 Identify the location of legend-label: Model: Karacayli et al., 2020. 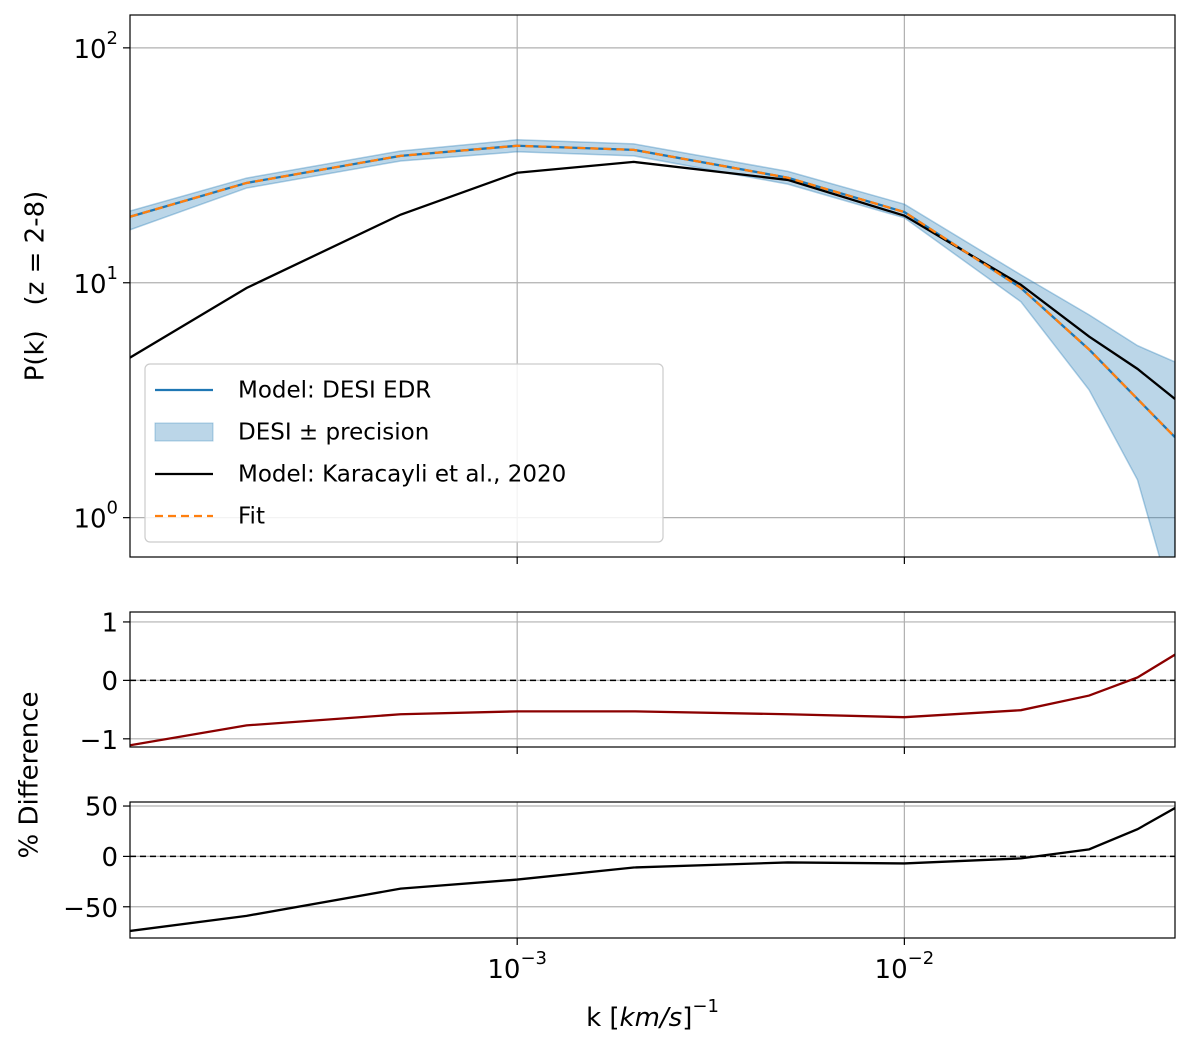
(402, 475).